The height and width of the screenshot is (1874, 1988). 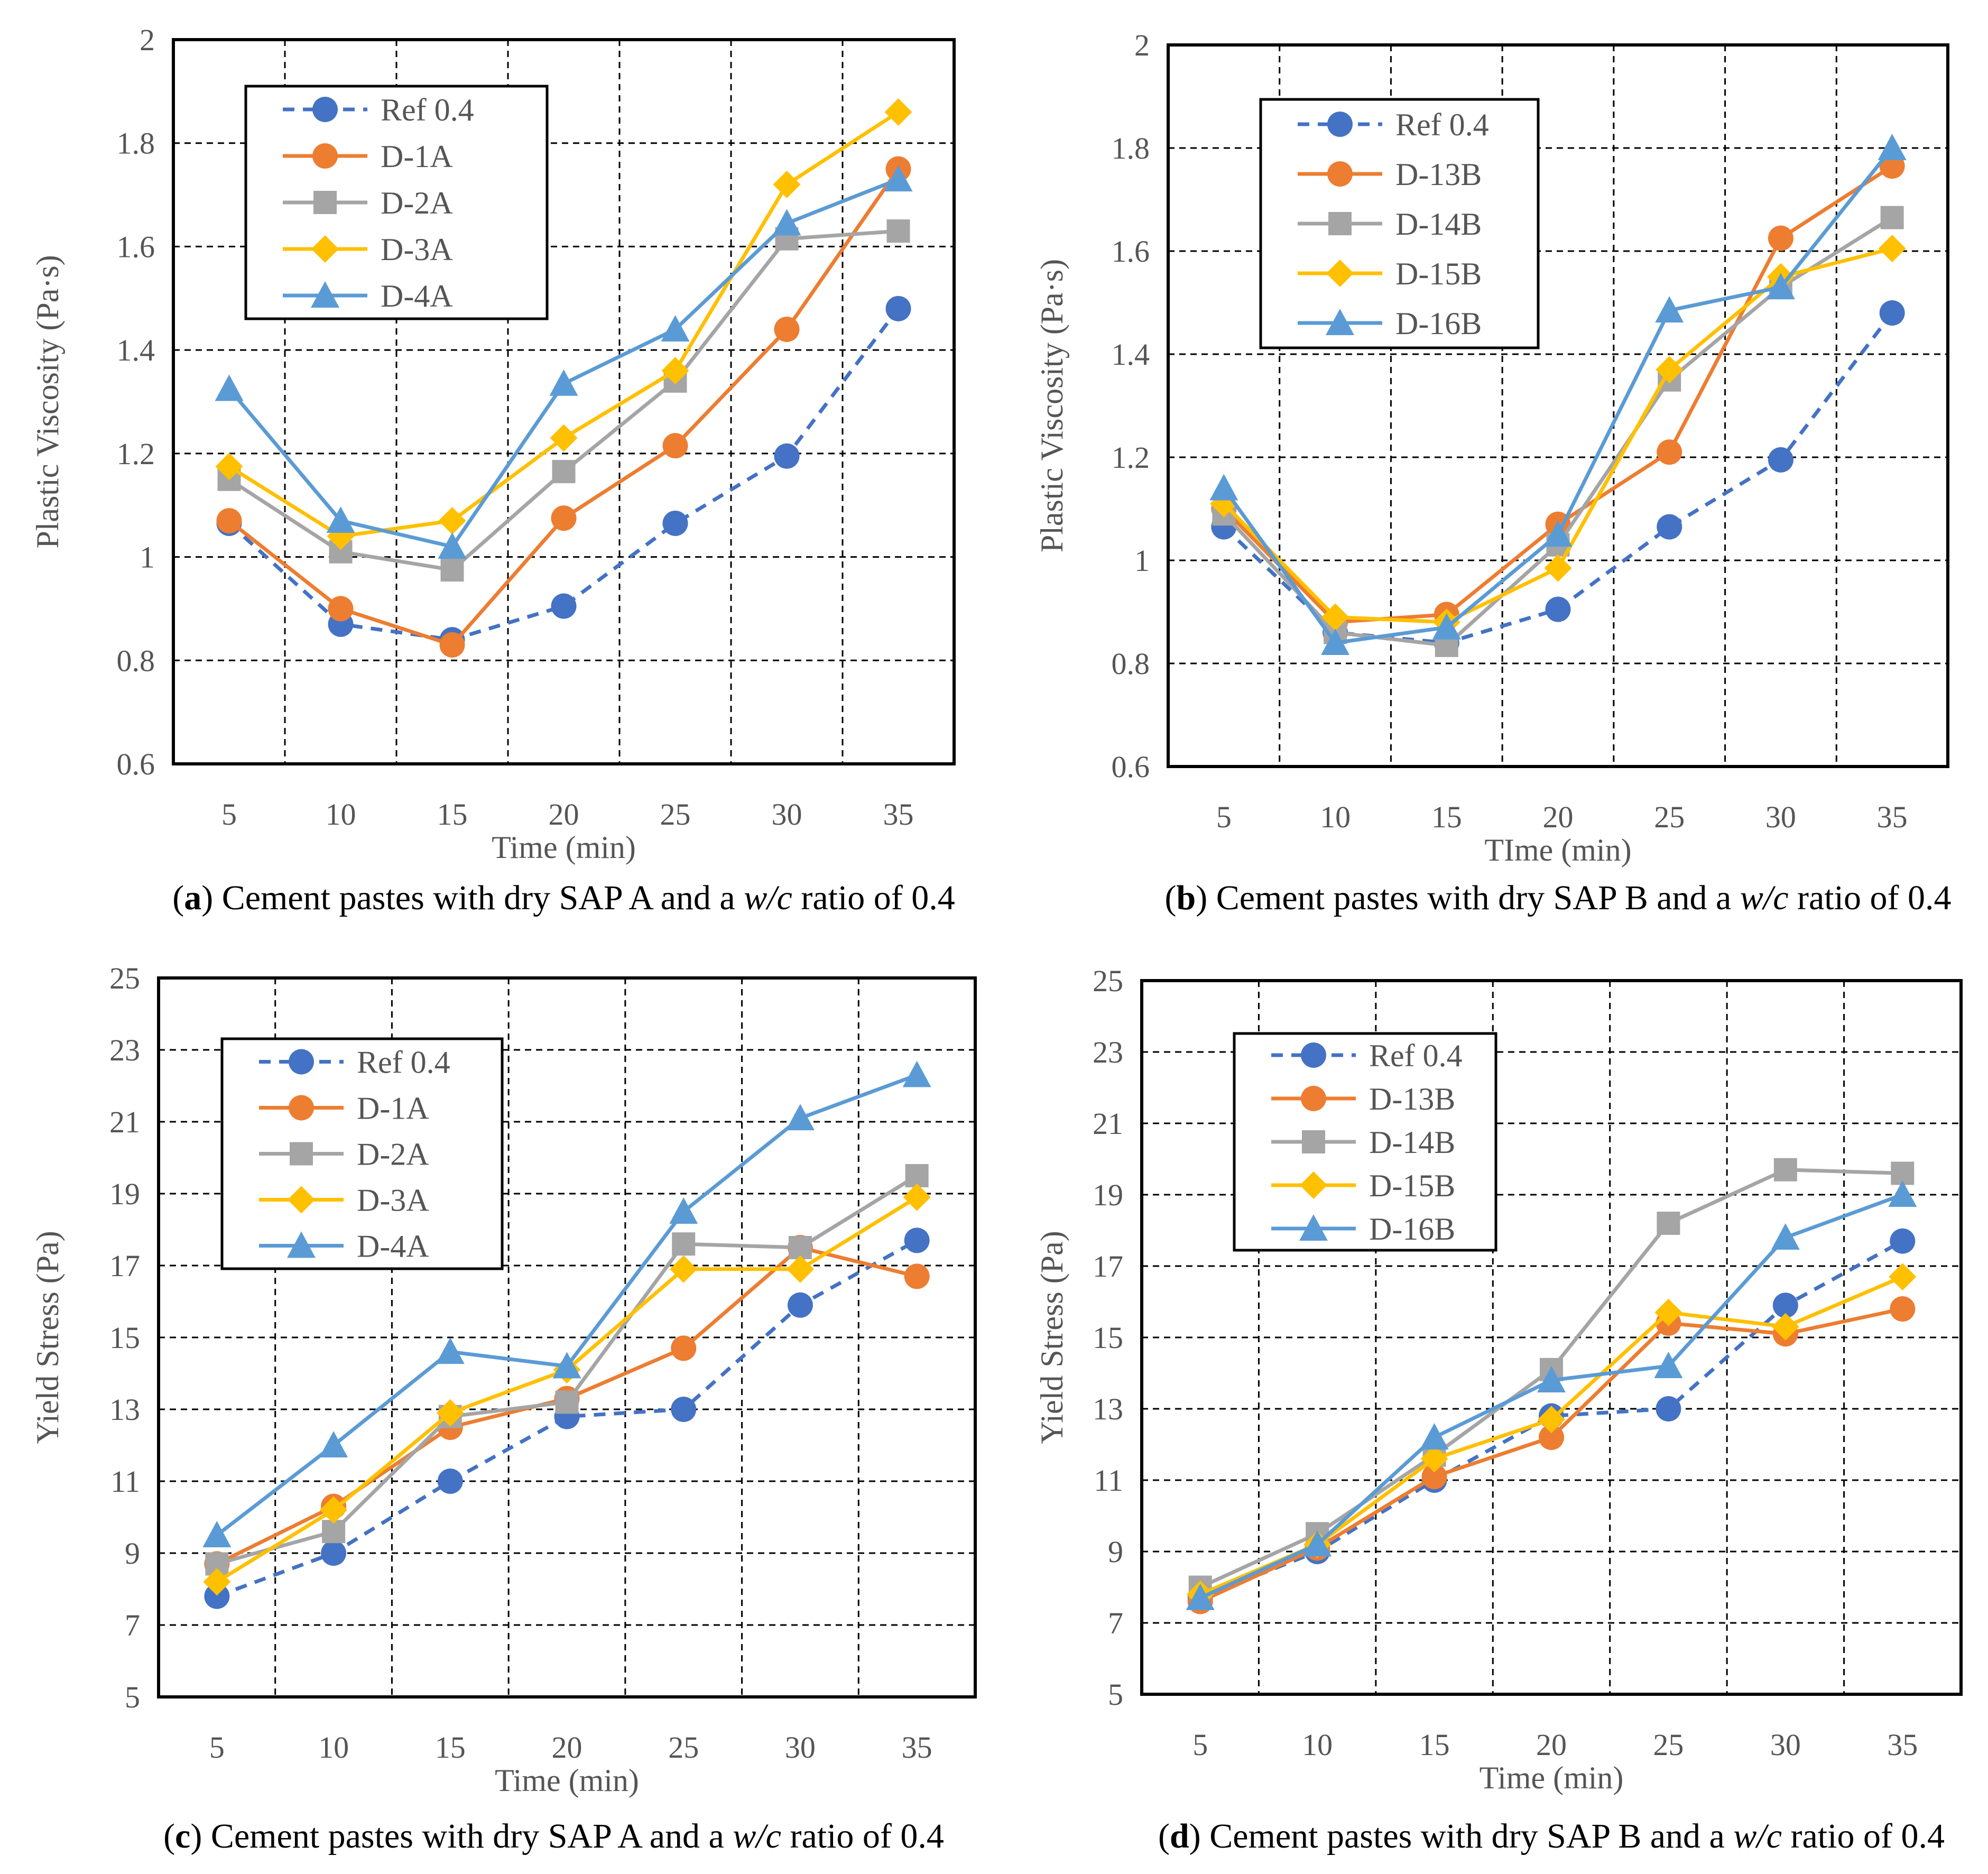 I want to click on x-axis-label: TIme (min), so click(x=1557, y=850).